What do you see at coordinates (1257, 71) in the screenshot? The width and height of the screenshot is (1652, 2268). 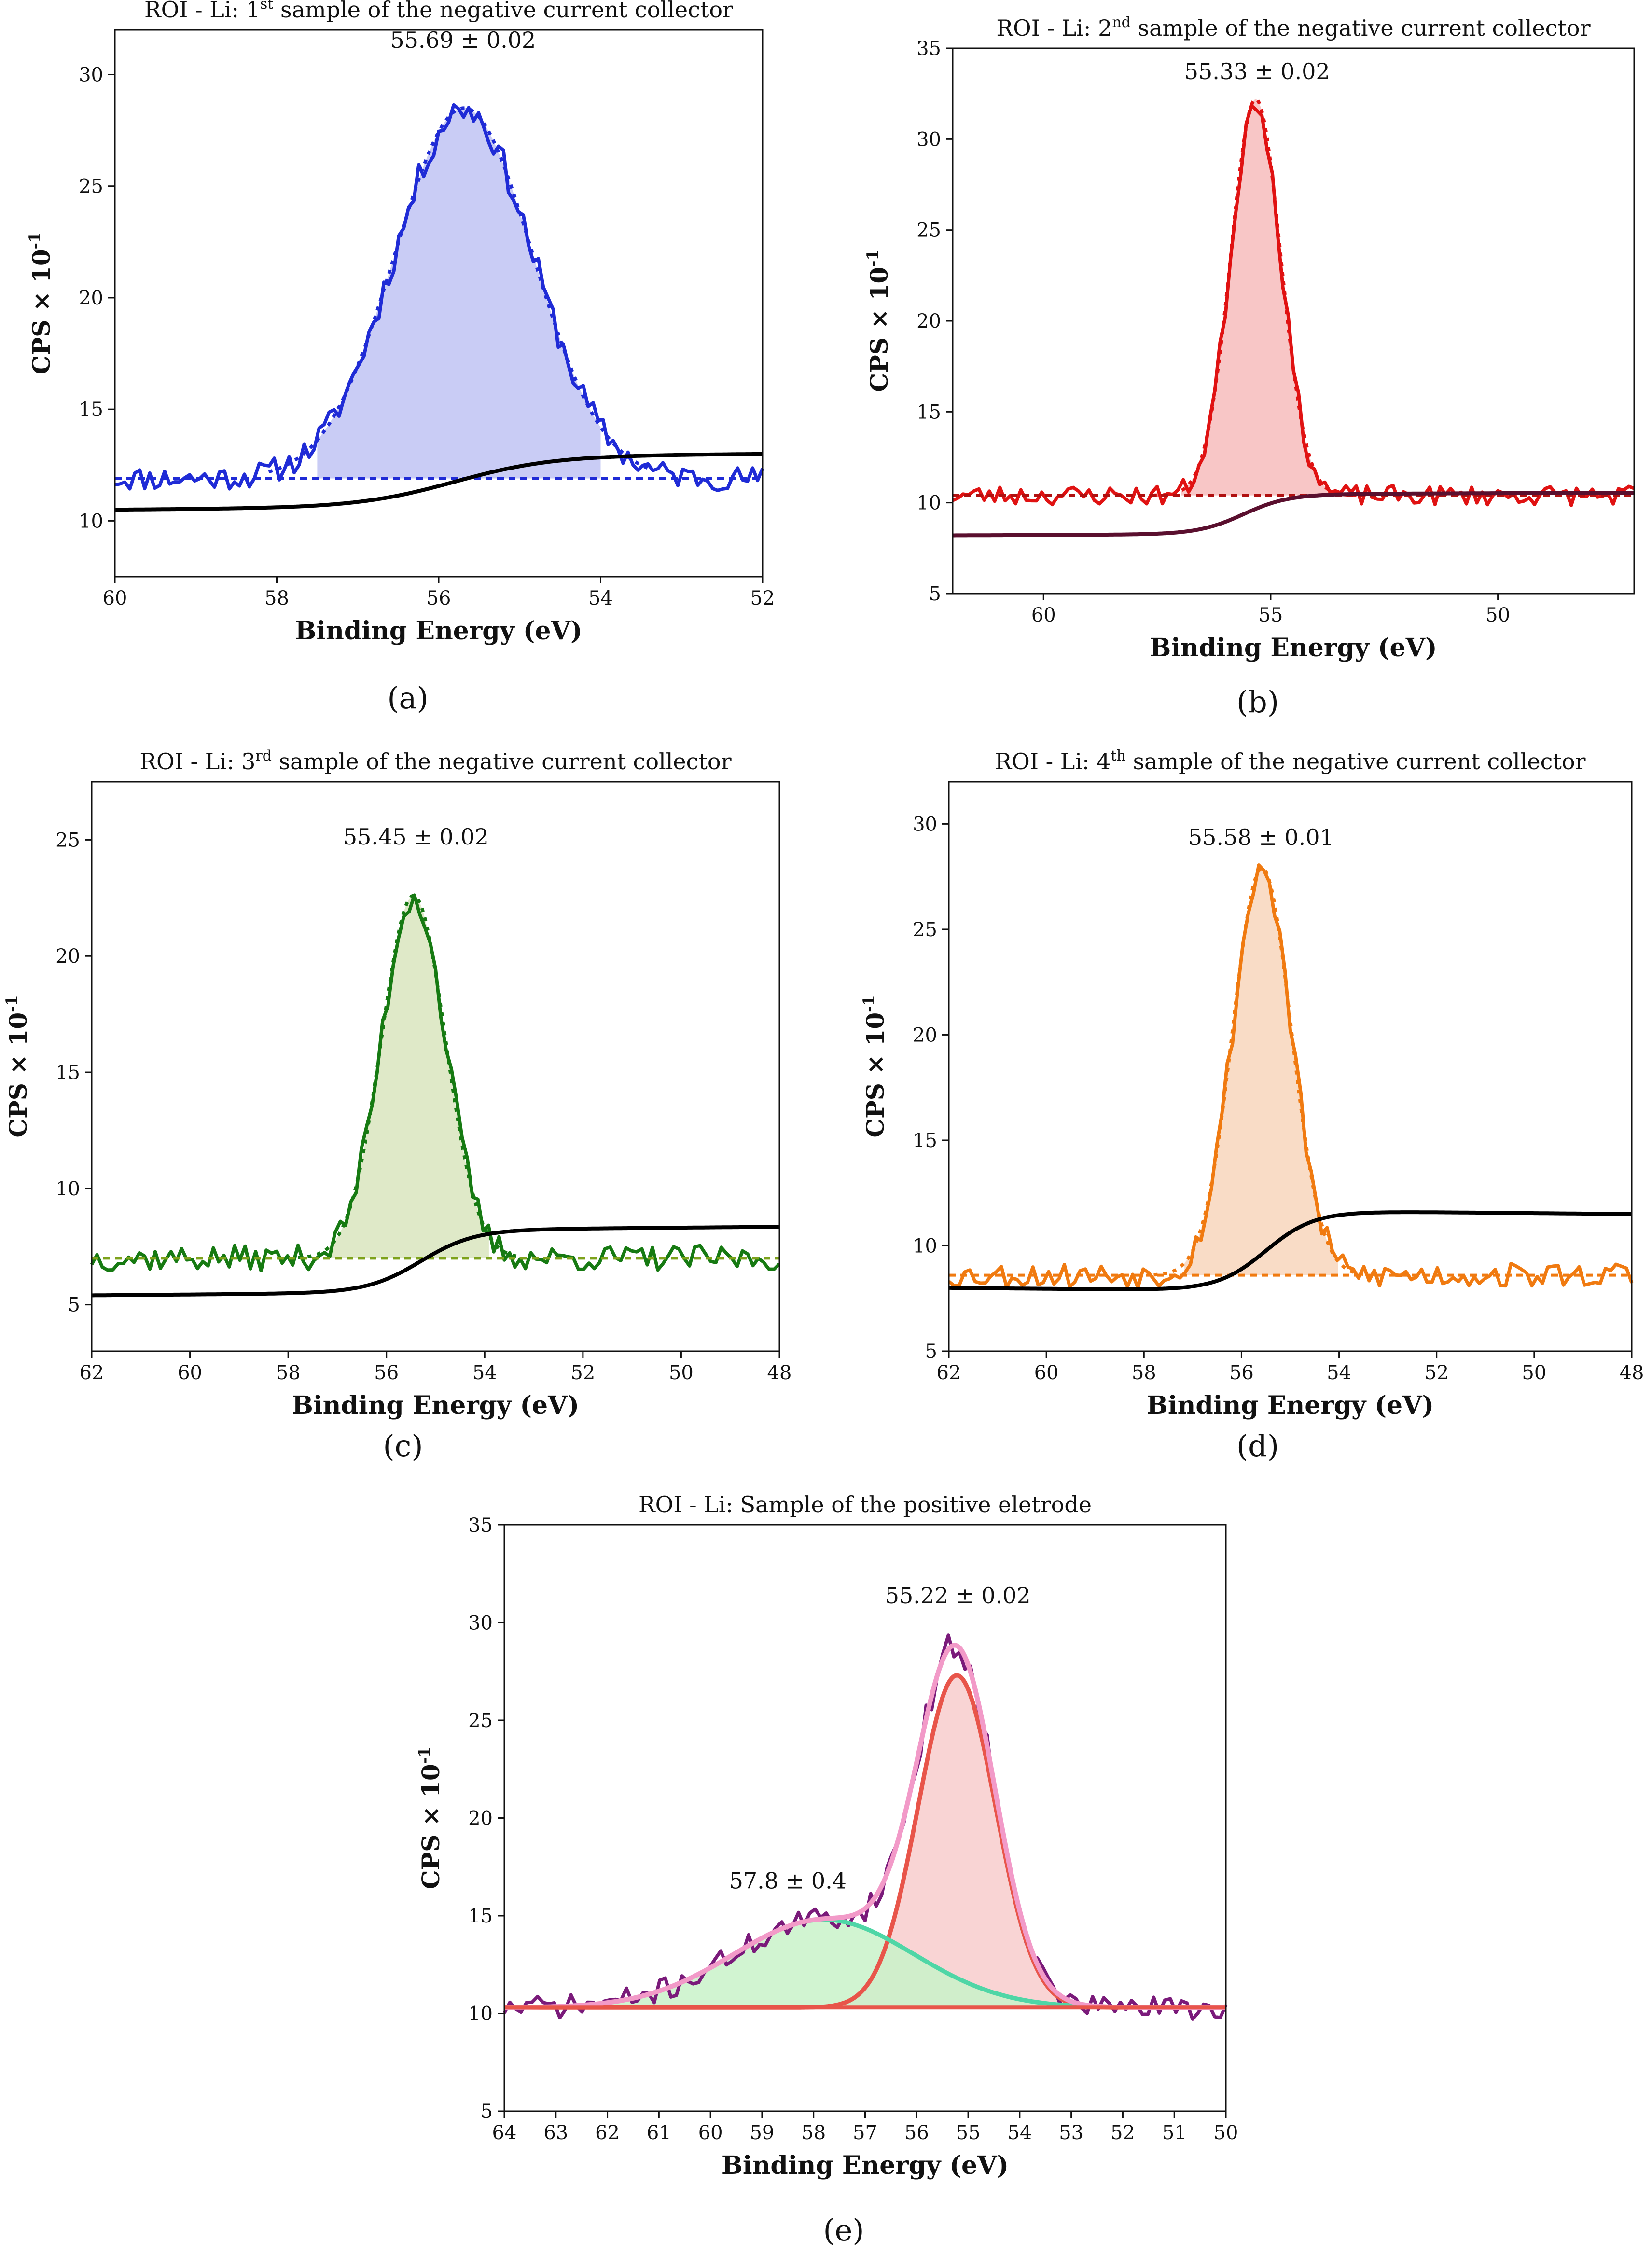 I see `peak-annotation-0: 55.33 ± 0.02` at bounding box center [1257, 71].